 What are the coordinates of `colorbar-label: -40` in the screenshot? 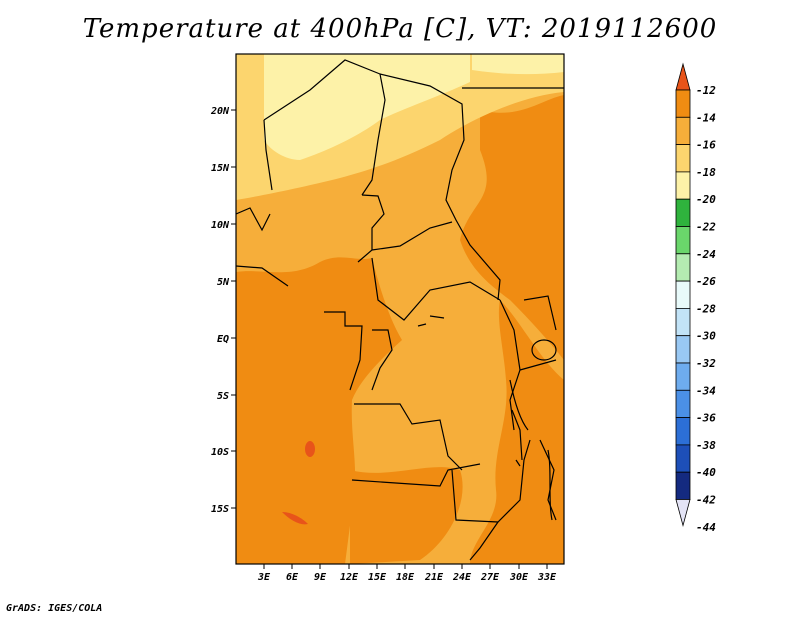 It's located at (706, 472).